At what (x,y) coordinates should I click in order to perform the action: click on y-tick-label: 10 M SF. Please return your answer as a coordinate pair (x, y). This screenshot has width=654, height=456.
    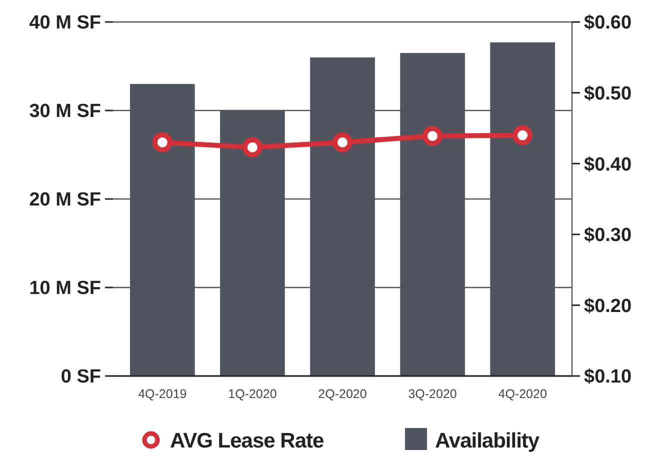
    Looking at the image, I should click on (65, 289).